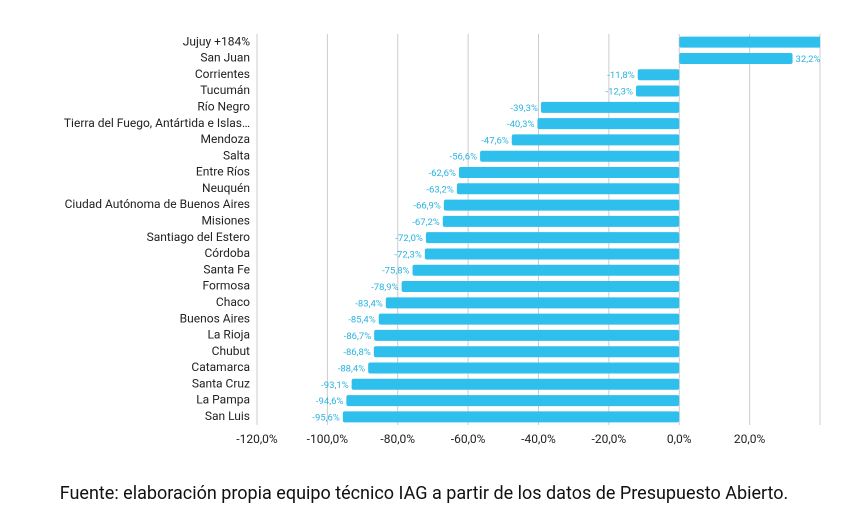  I want to click on value-label: -94,6%, so click(330, 401).